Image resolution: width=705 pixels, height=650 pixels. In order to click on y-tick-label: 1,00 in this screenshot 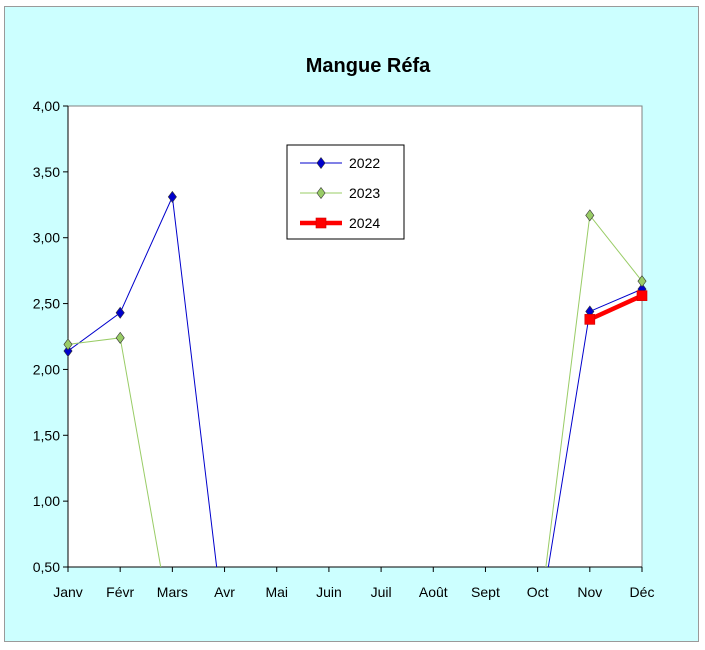, I will do `click(46, 501)`.